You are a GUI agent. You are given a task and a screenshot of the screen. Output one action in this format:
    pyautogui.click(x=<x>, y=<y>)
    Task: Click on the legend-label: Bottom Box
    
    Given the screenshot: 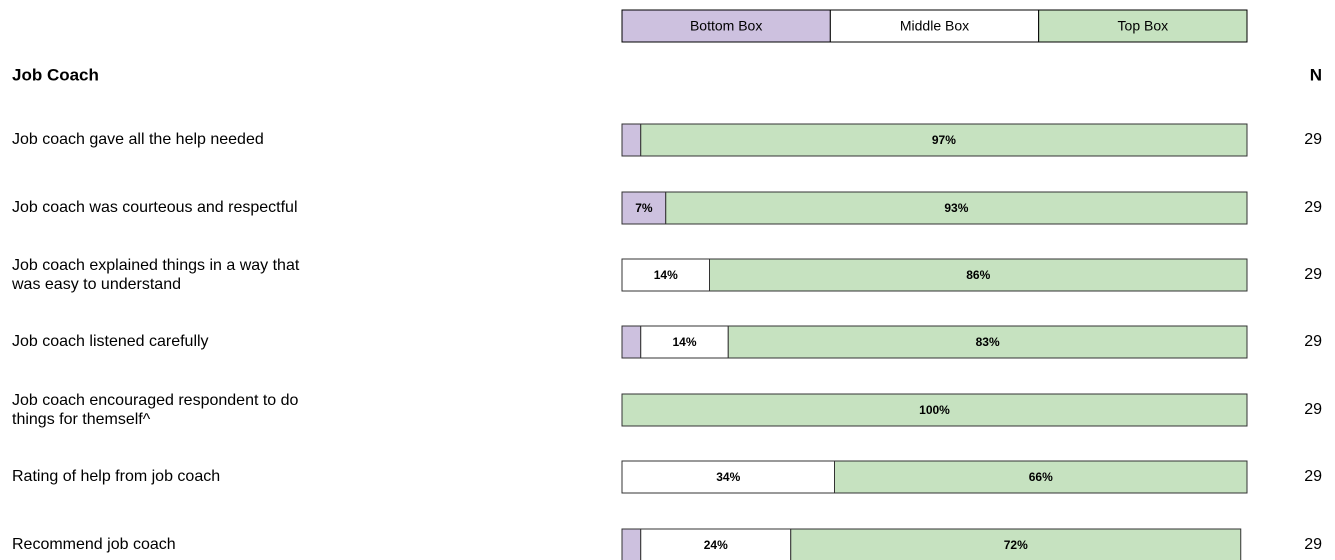 What is the action you would take?
    pyautogui.click(x=726, y=26)
    